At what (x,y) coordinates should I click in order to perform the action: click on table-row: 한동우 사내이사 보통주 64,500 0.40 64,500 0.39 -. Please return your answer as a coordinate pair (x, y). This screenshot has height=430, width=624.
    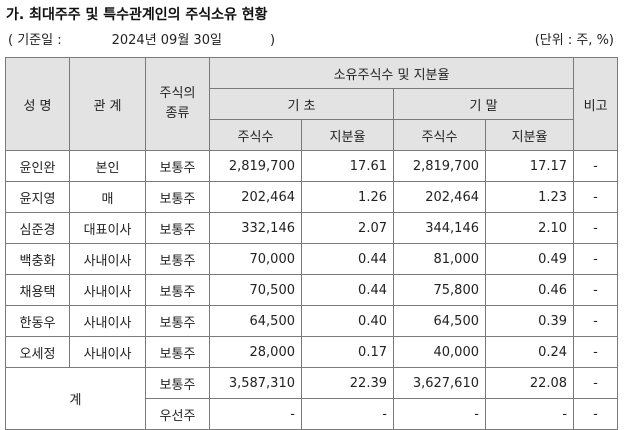
    Looking at the image, I should click on (312, 321).